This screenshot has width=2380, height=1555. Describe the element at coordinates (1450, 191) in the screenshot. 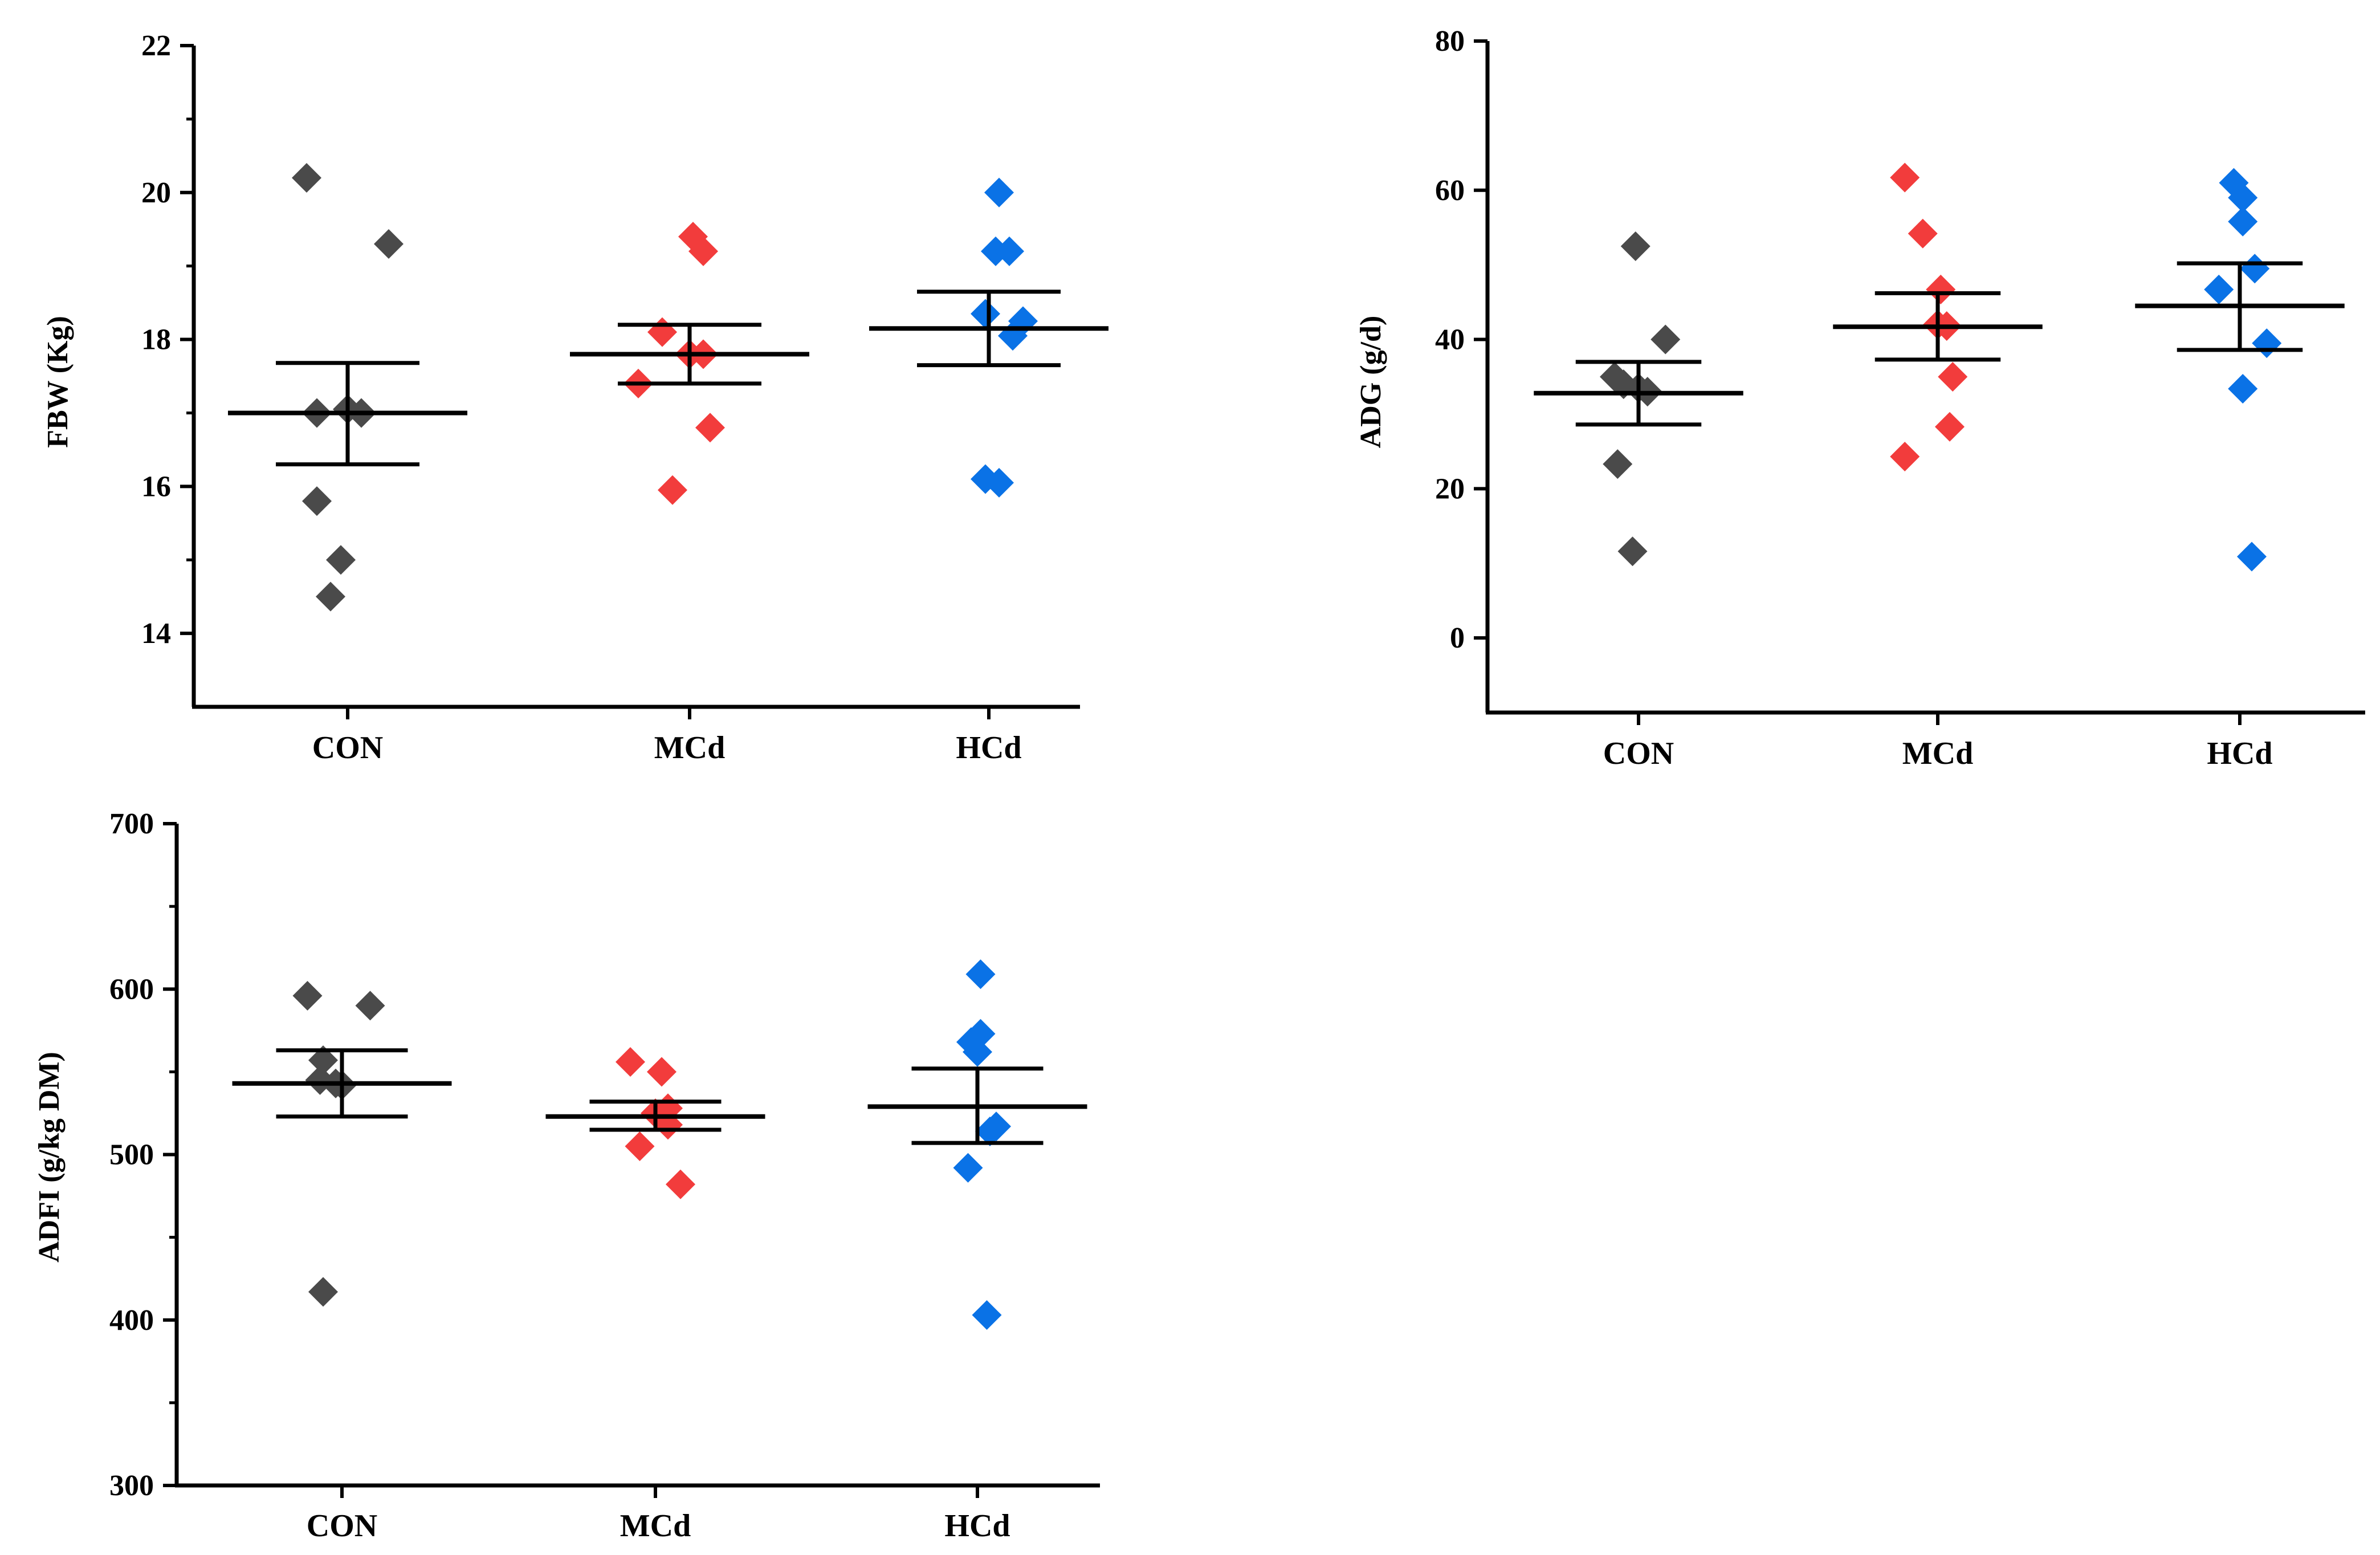

I see `adg-y-tick-label: 60` at that location.